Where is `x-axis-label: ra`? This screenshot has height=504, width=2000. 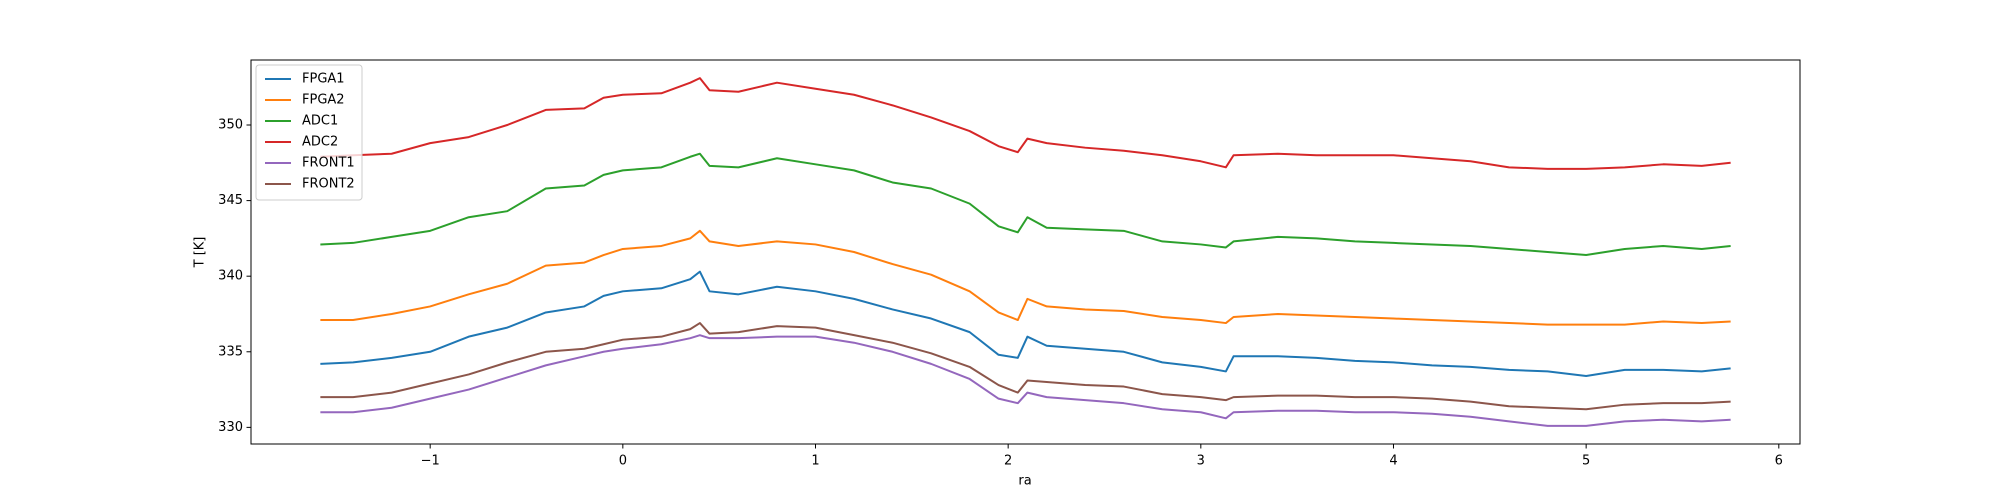 x-axis-label: ra is located at coordinates (1024, 481).